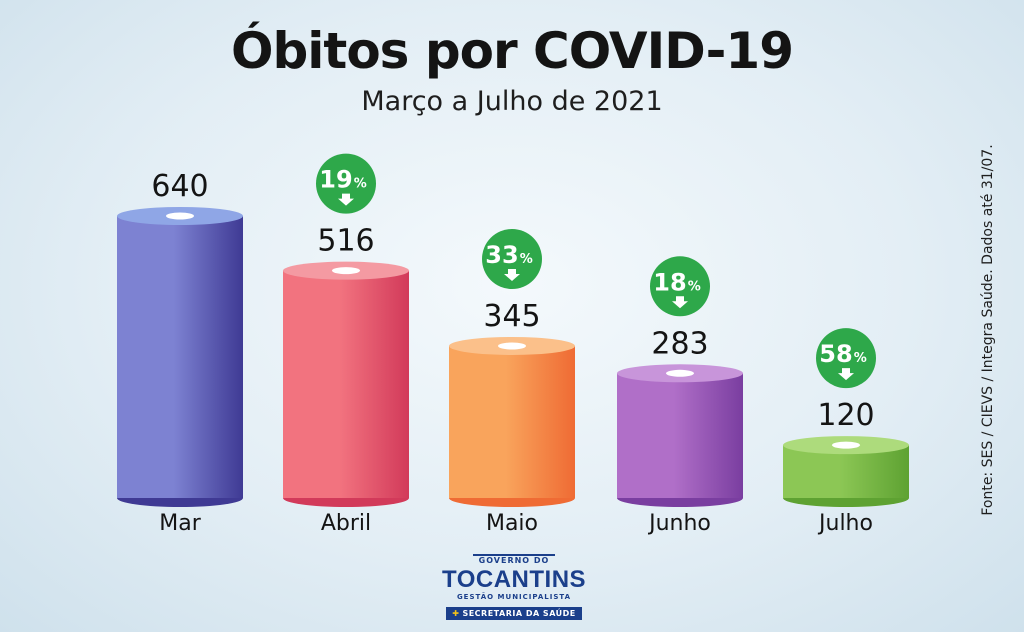  What do you see at coordinates (679, 523) in the screenshot?
I see `category-label: Junho` at bounding box center [679, 523].